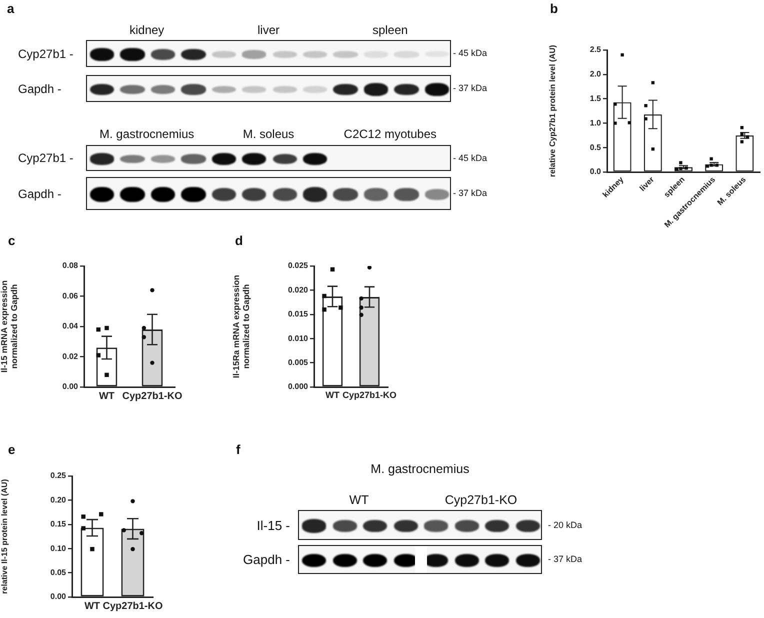 Image resolution: width=764 pixels, height=618 pixels. I want to click on category-label: C2C12 myotubes, so click(390, 134).